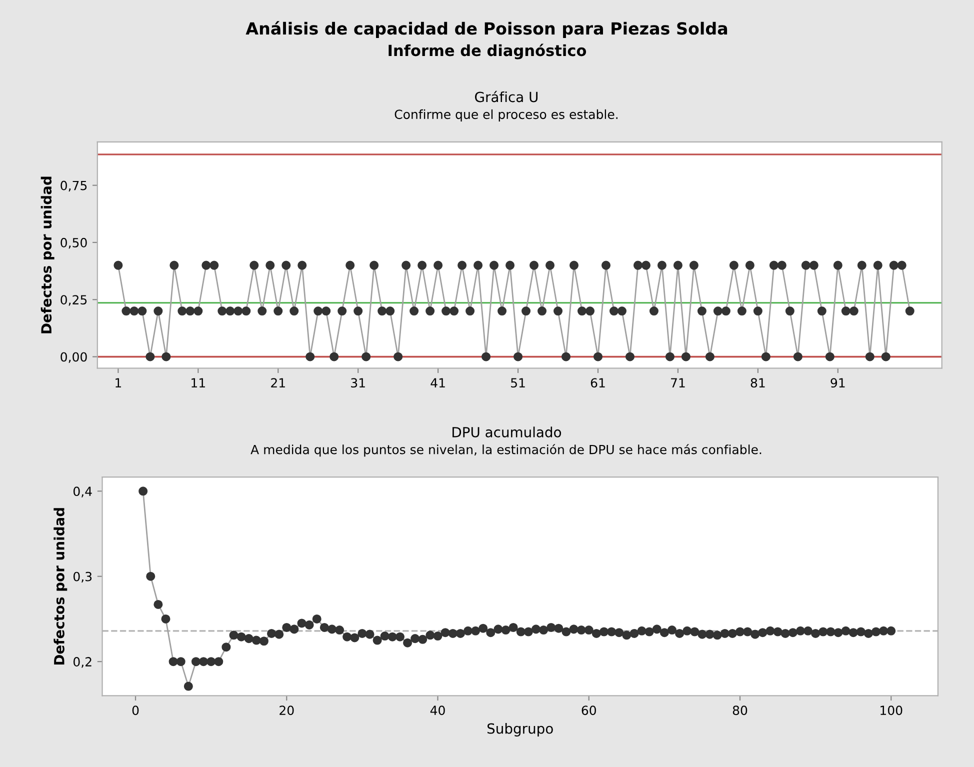  I want to click on y-tick-label: 0,50, so click(73, 243).